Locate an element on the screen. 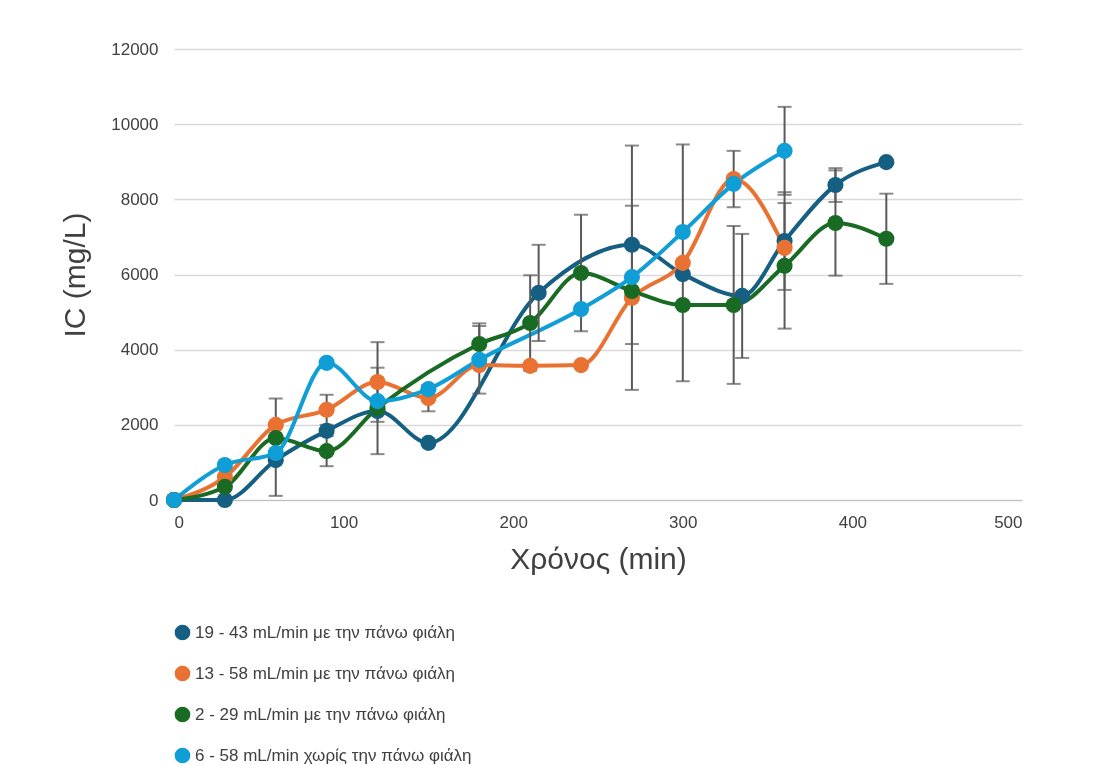 This screenshot has width=1113, height=765. y-tick-label: 12000 is located at coordinates (135, 49).